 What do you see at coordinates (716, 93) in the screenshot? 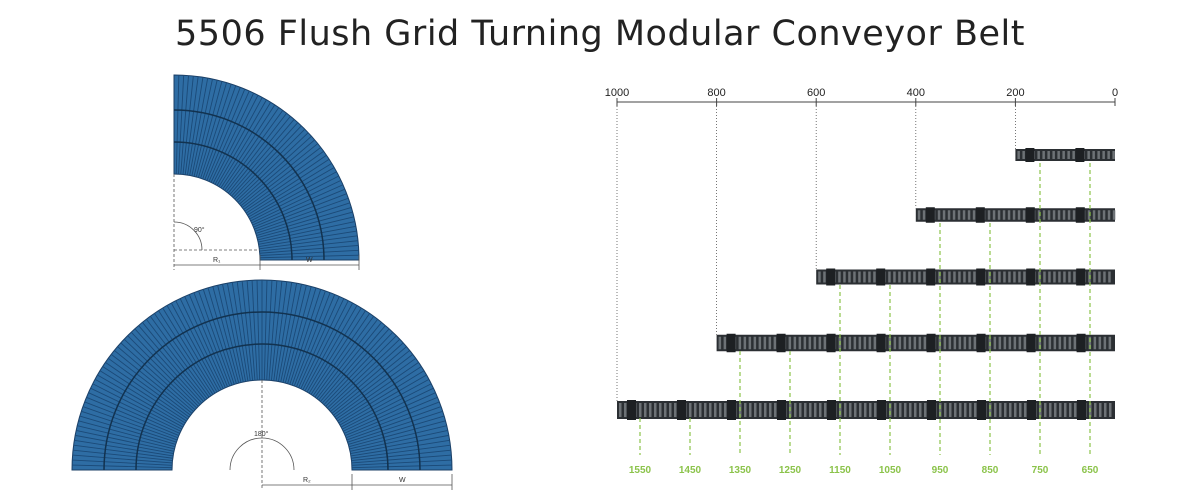
I see `top-scale-label: 800` at bounding box center [716, 93].